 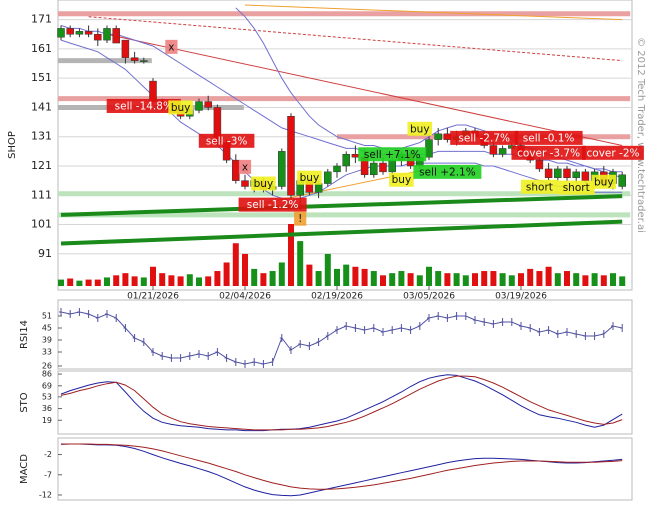 What do you see at coordinates (41, 106) in the screenshot?
I see `y-tick-label: 141` at bounding box center [41, 106].